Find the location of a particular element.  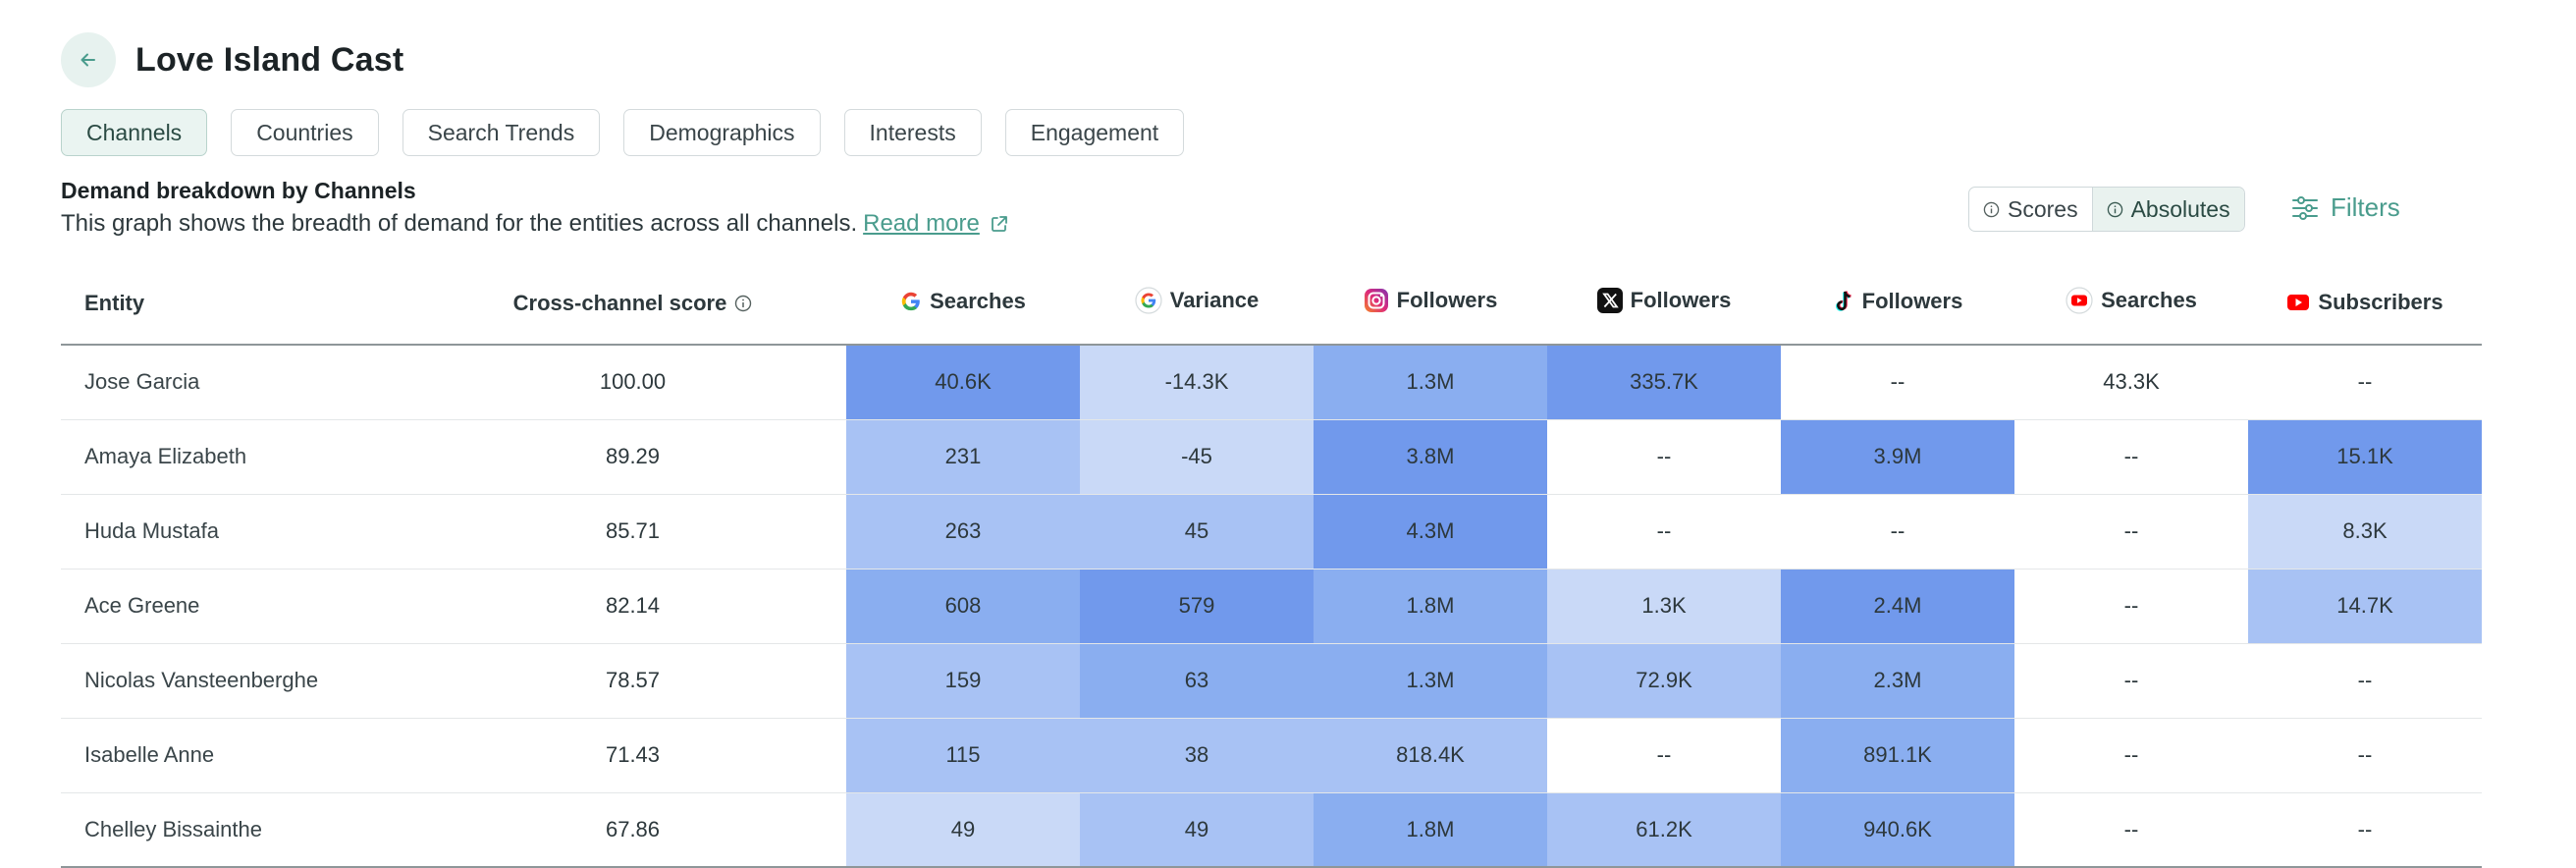

tab-interests: Interests is located at coordinates (912, 132).